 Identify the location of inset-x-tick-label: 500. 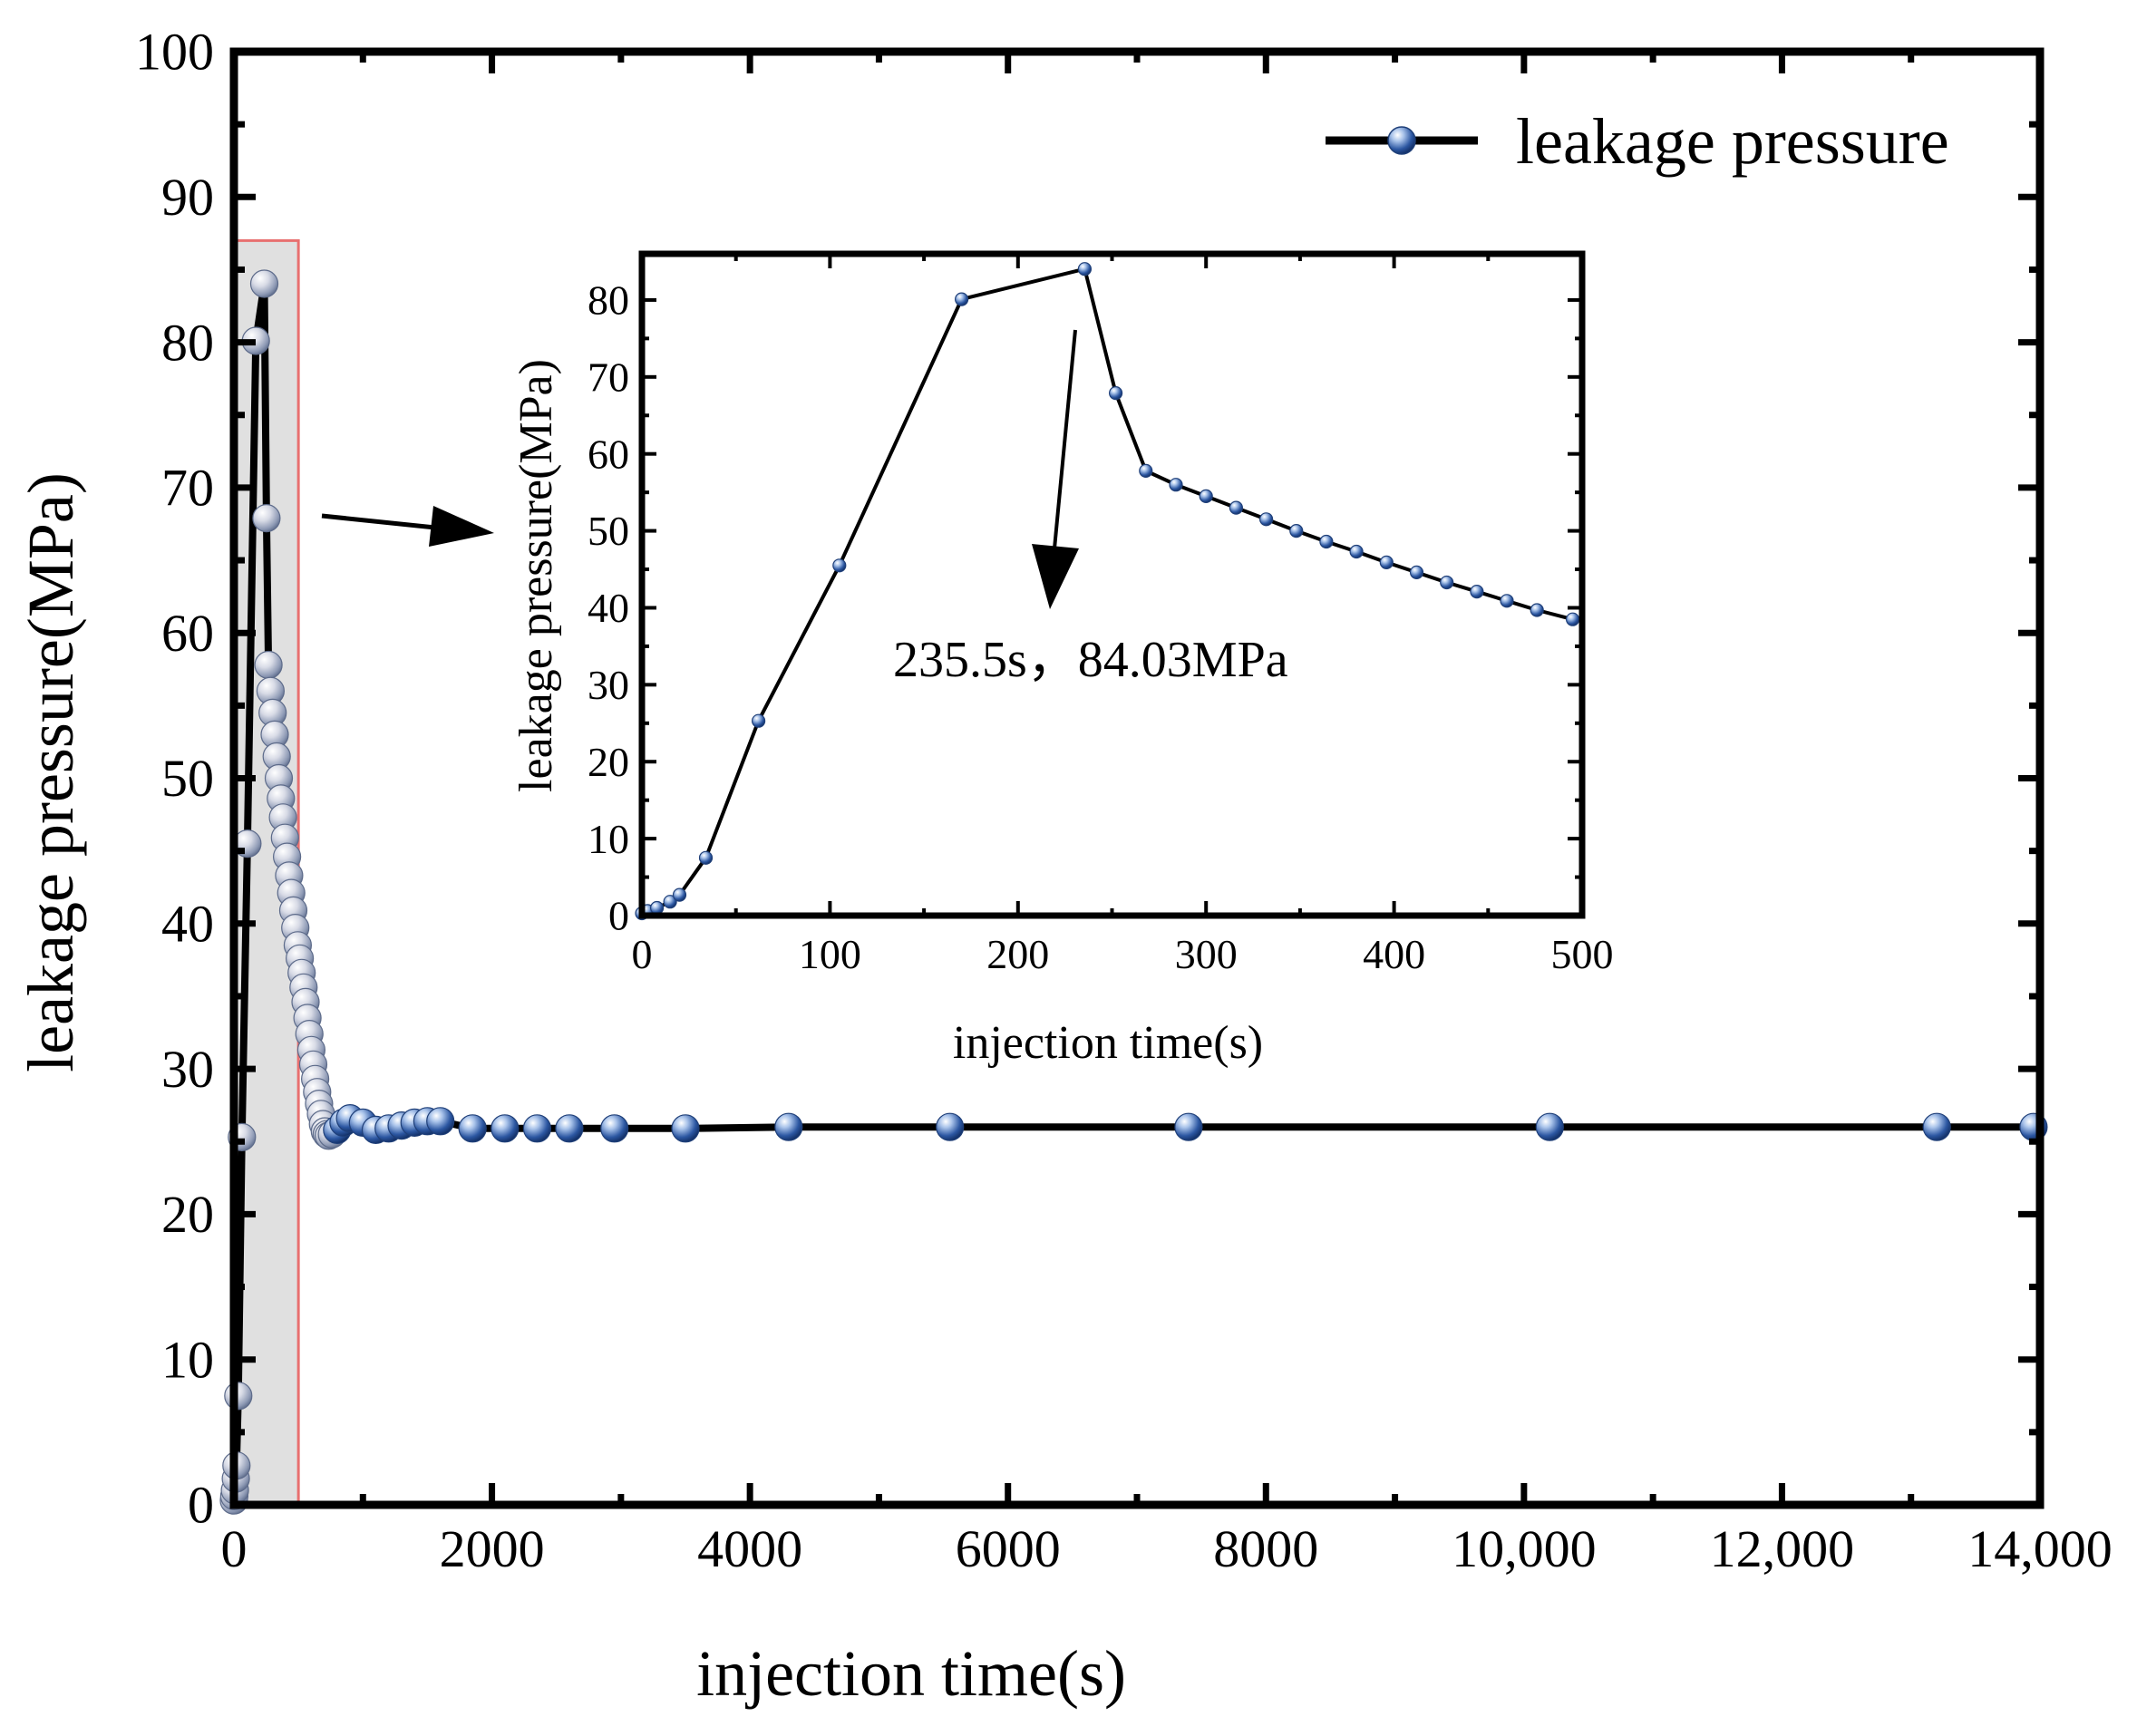
(1582, 954).